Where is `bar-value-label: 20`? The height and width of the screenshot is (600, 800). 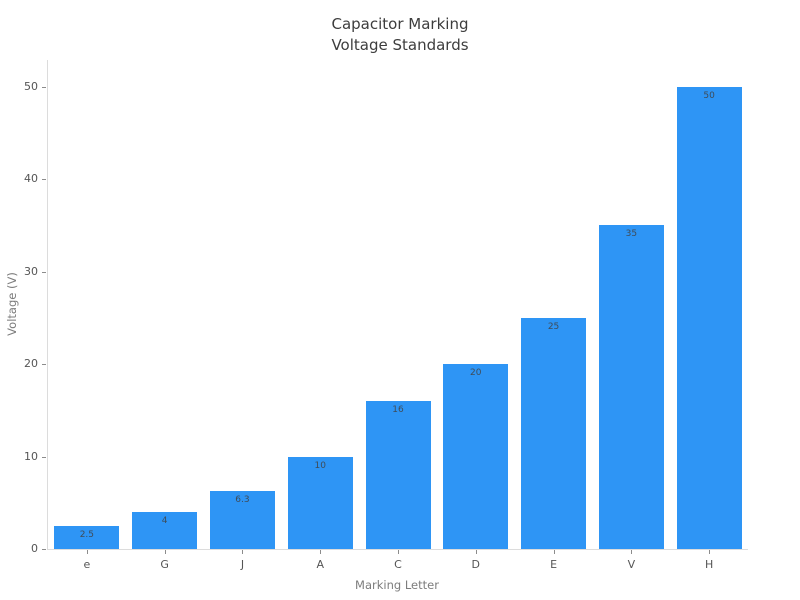
bar-value-label: 20 is located at coordinates (476, 373).